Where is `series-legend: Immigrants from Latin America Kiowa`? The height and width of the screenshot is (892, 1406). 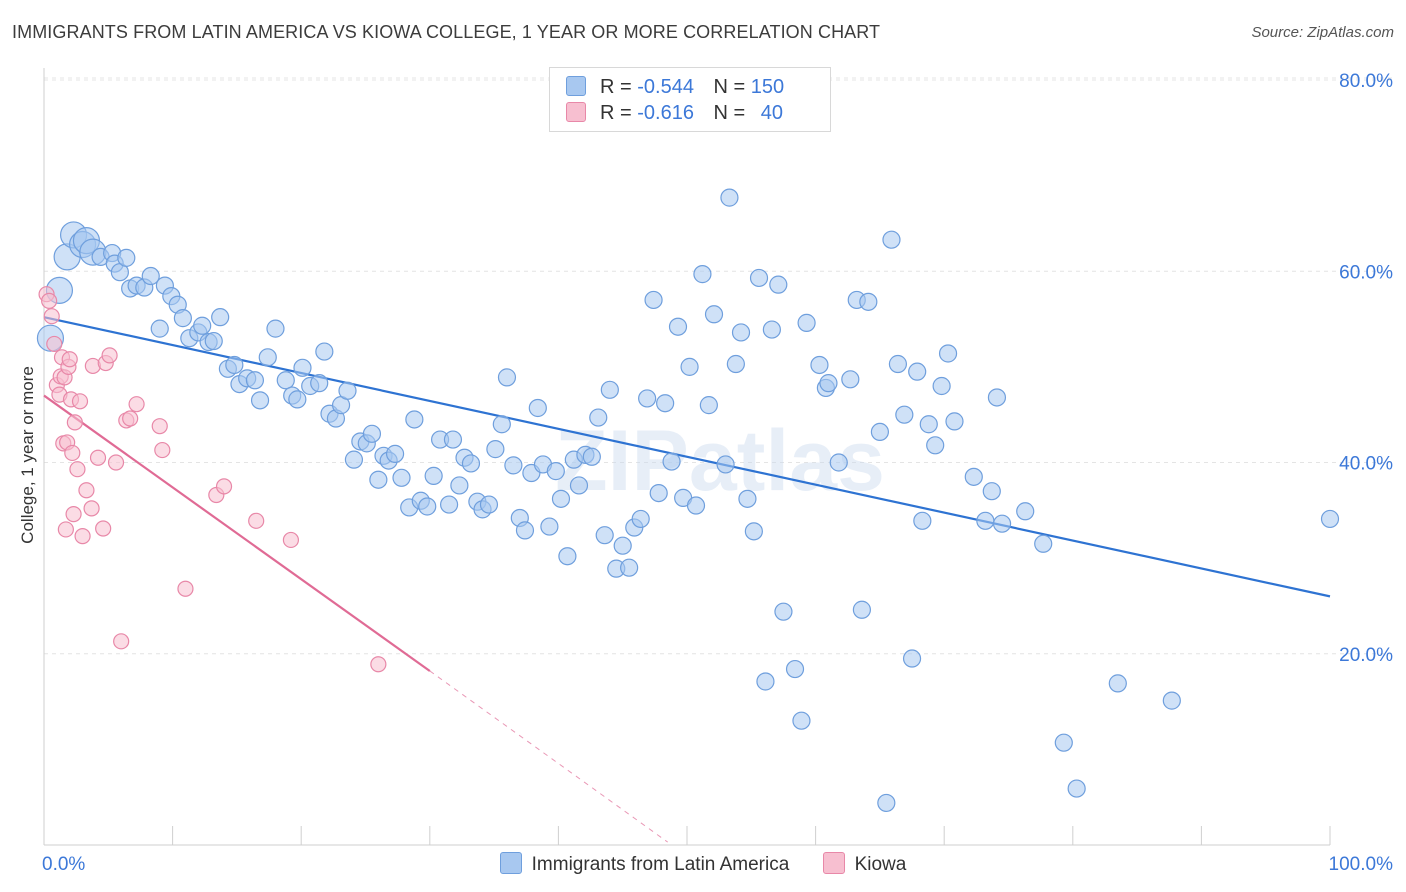
series-legend: Immigrants from Latin America Kiowa is located at coordinates (703, 864).